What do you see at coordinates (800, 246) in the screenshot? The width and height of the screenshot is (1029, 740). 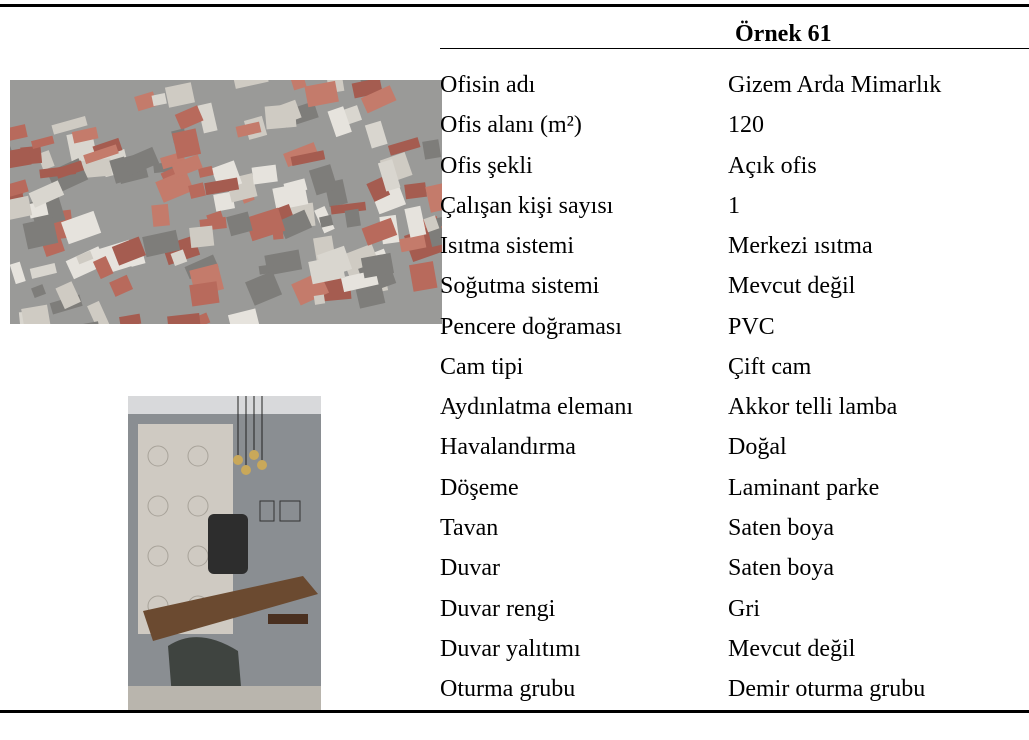 I see `row-value: Merkezi ısıtma` at bounding box center [800, 246].